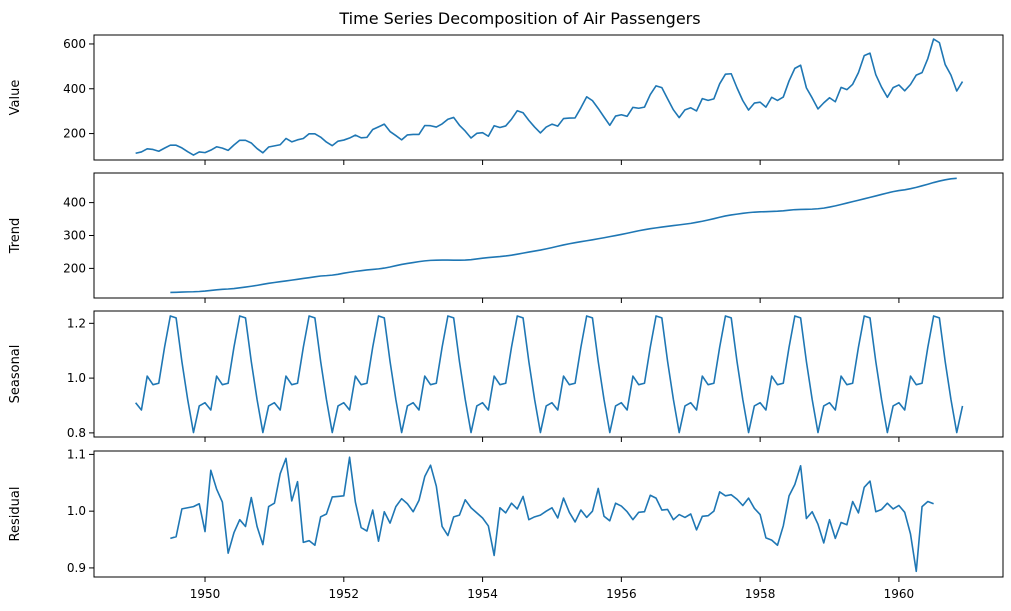 This screenshot has height=611, width=1011. I want to click on seasonal-ytick-label: 0.8, so click(76, 433).